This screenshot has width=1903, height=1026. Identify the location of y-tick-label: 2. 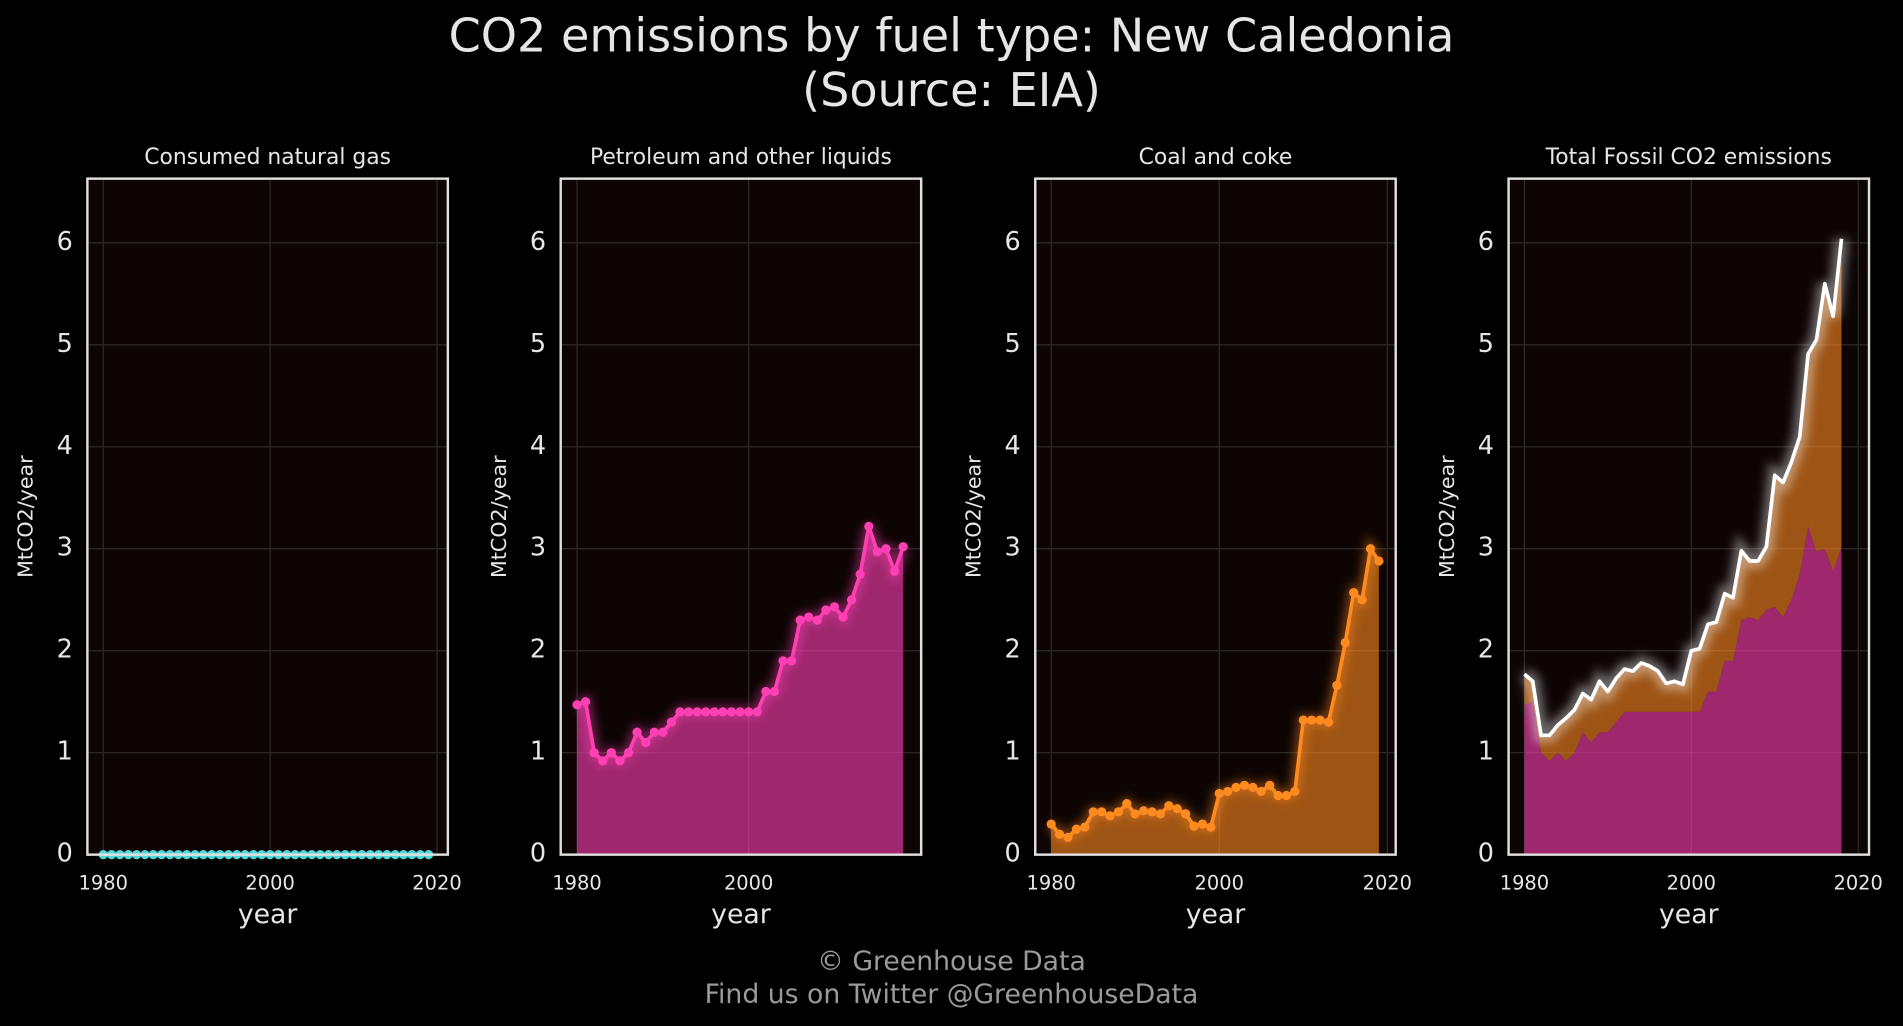
(65, 650).